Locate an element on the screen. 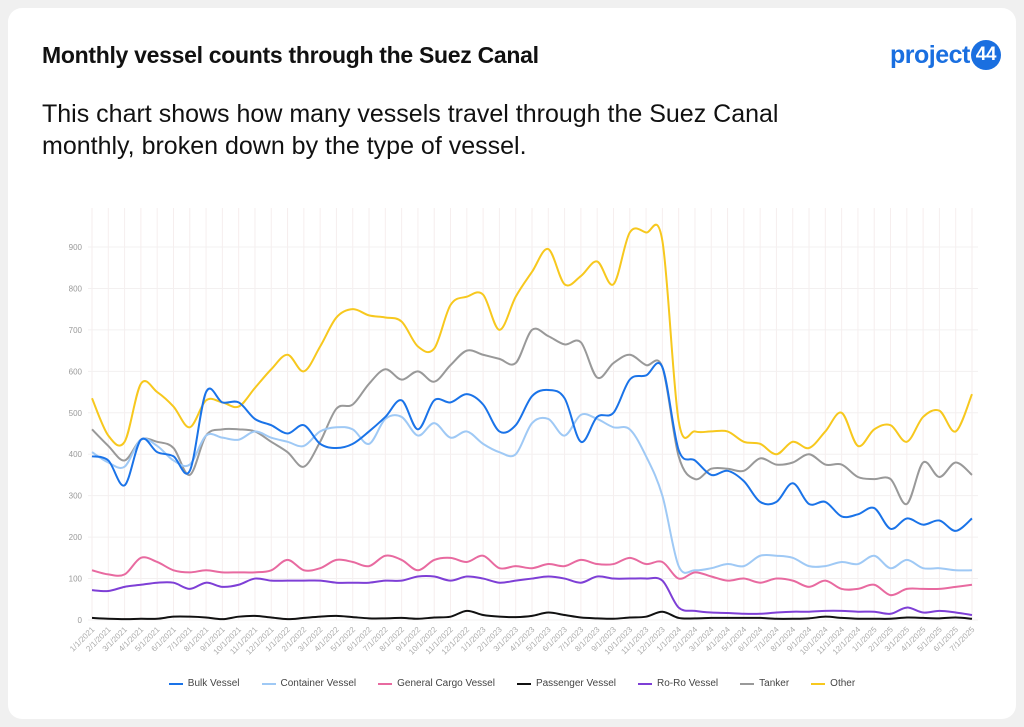  legend-label: Tanker is located at coordinates (774, 683).